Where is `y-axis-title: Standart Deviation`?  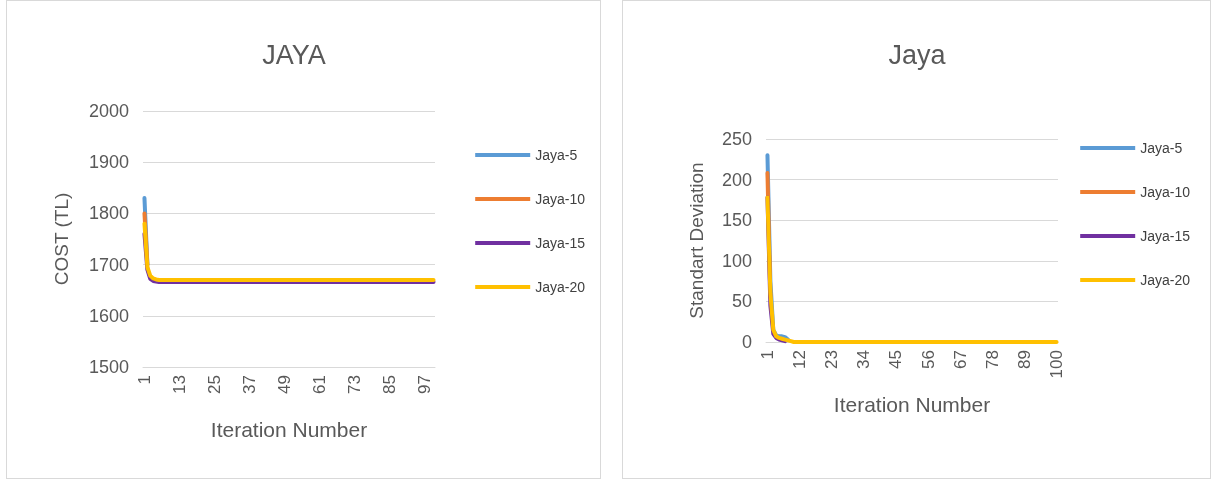 y-axis-title: Standart Deviation is located at coordinates (696, 240).